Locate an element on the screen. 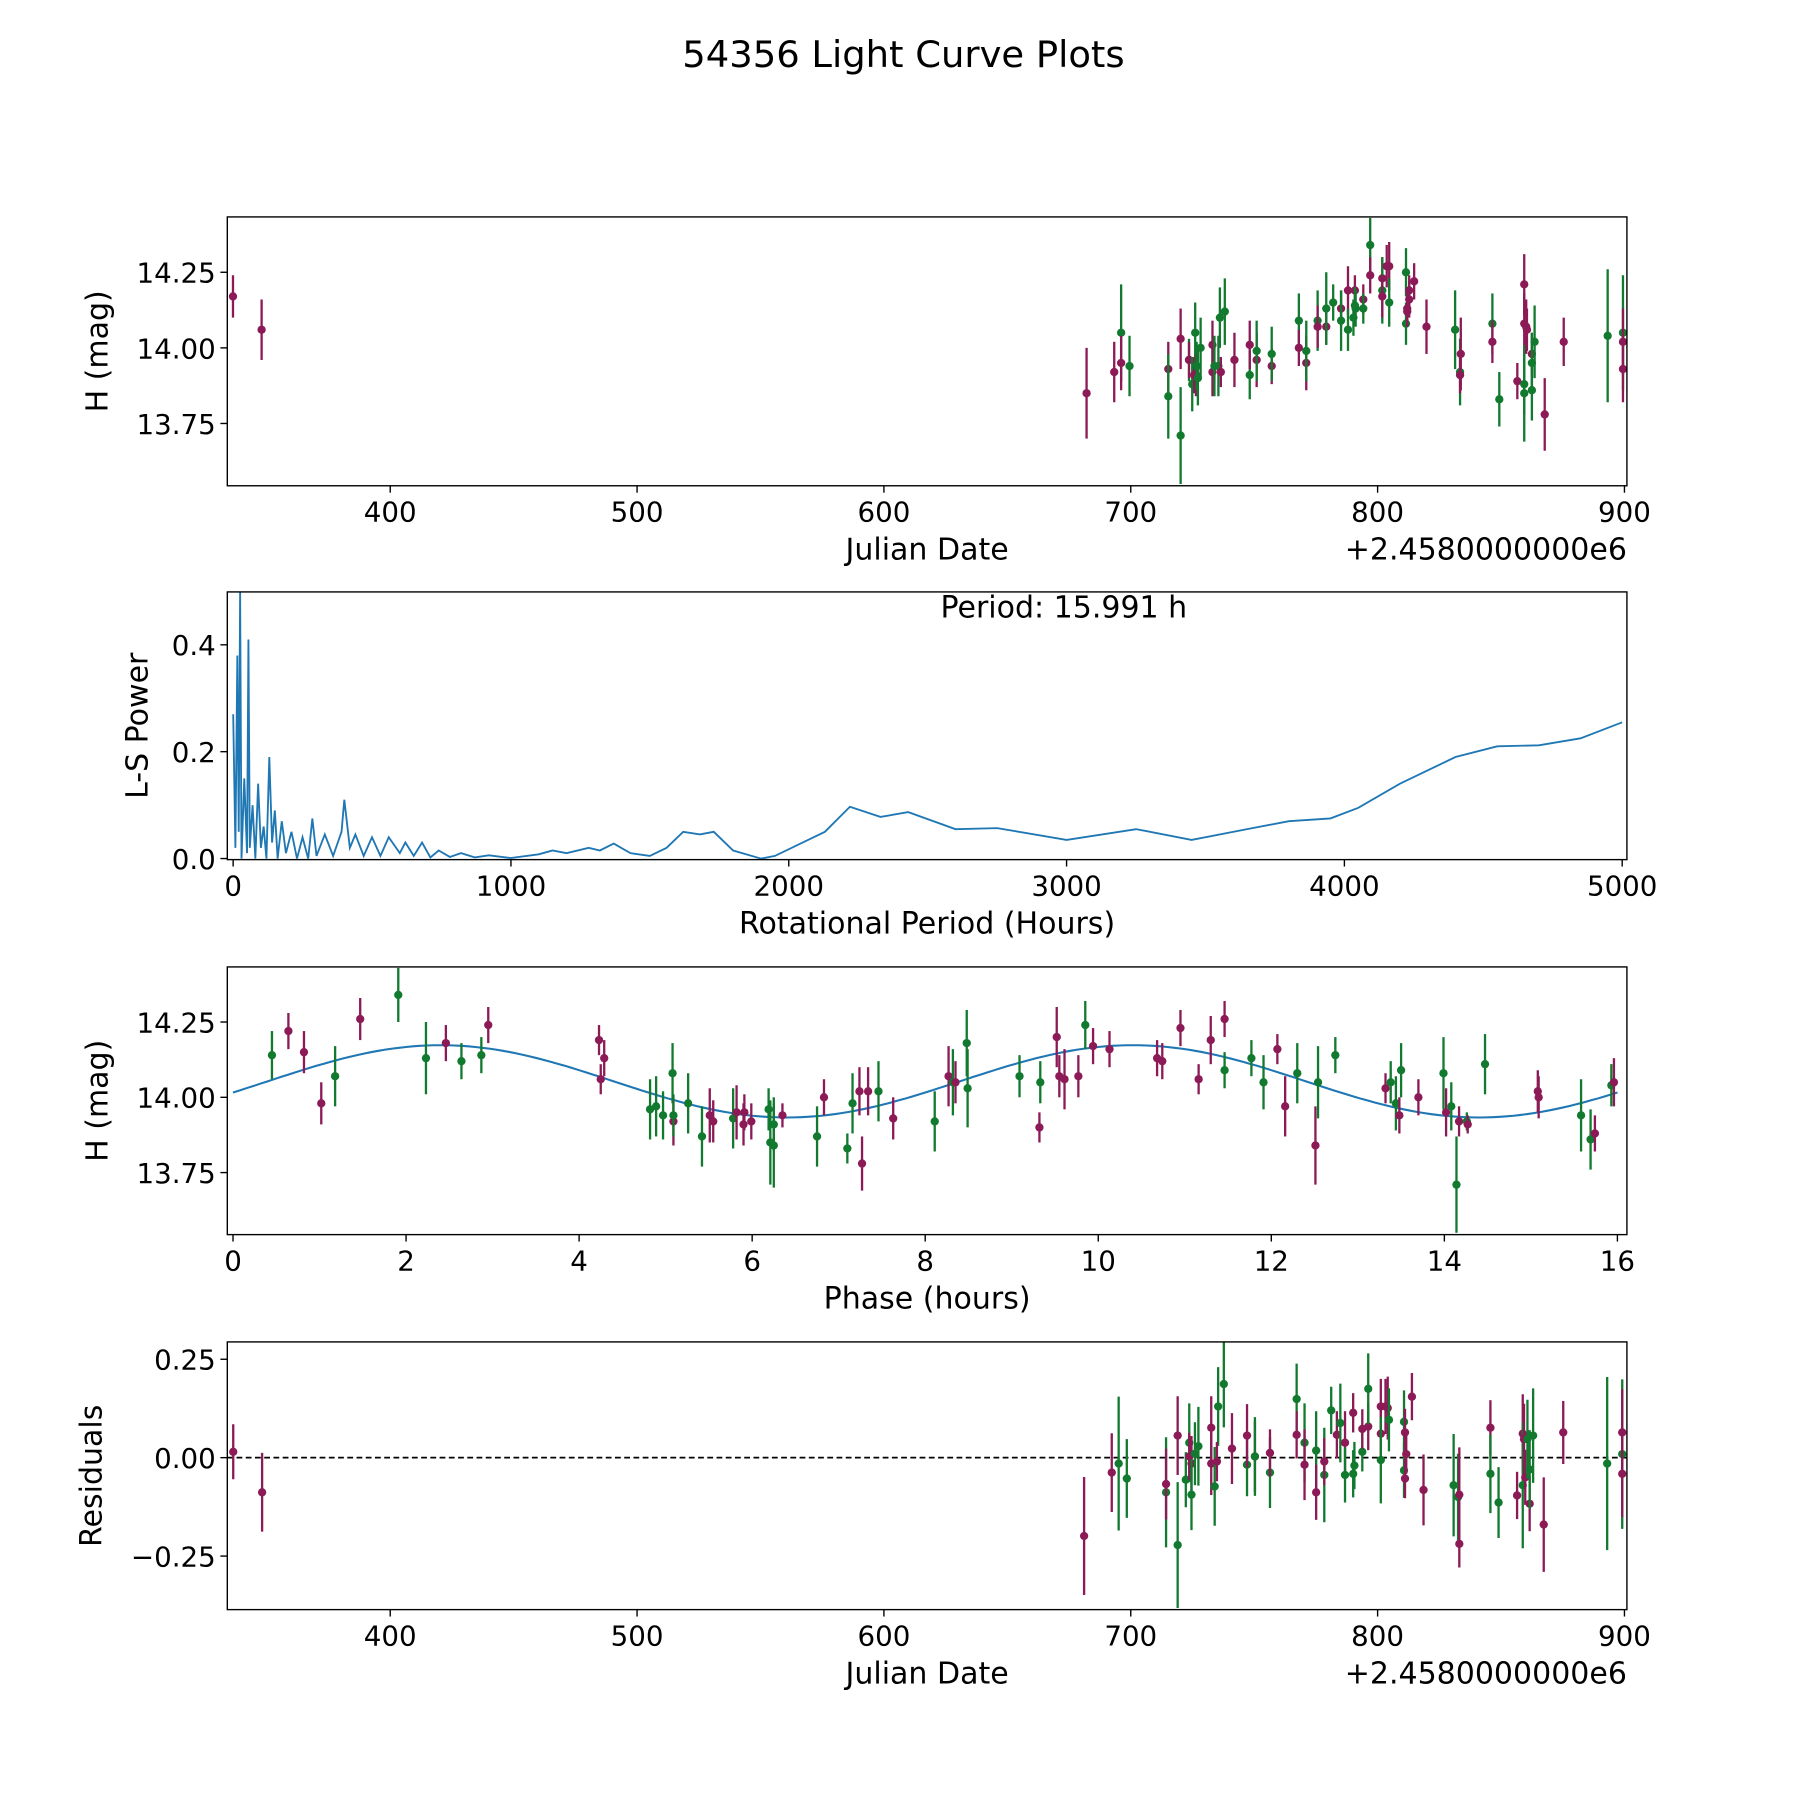  periodogram-plot-area is located at coordinates (927, 725).